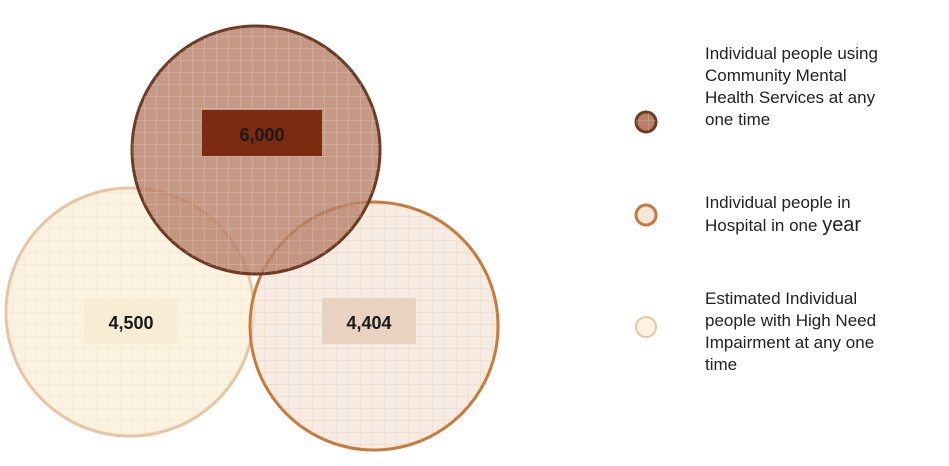 This screenshot has width=949, height=466. Describe the element at coordinates (778, 214) in the screenshot. I see `legend-label-hospital-main: Individual people in Hospital in one` at that location.